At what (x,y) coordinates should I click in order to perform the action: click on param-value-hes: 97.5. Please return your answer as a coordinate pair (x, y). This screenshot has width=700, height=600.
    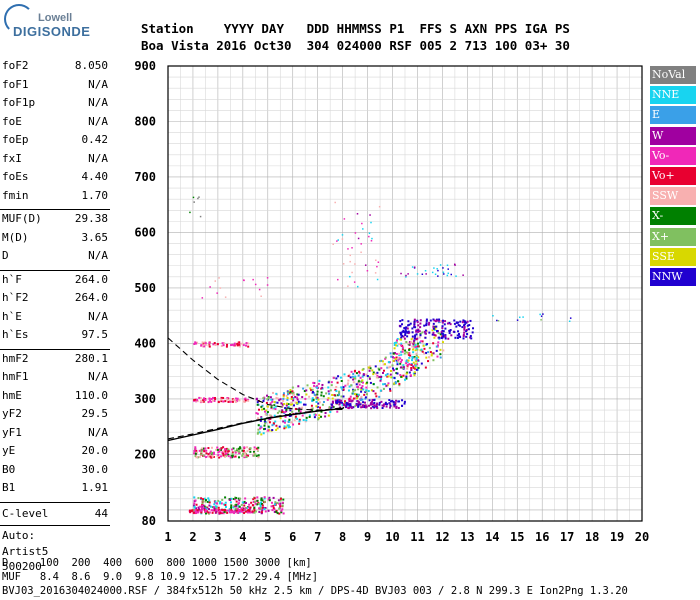
    Looking at the image, I should click on (95, 334).